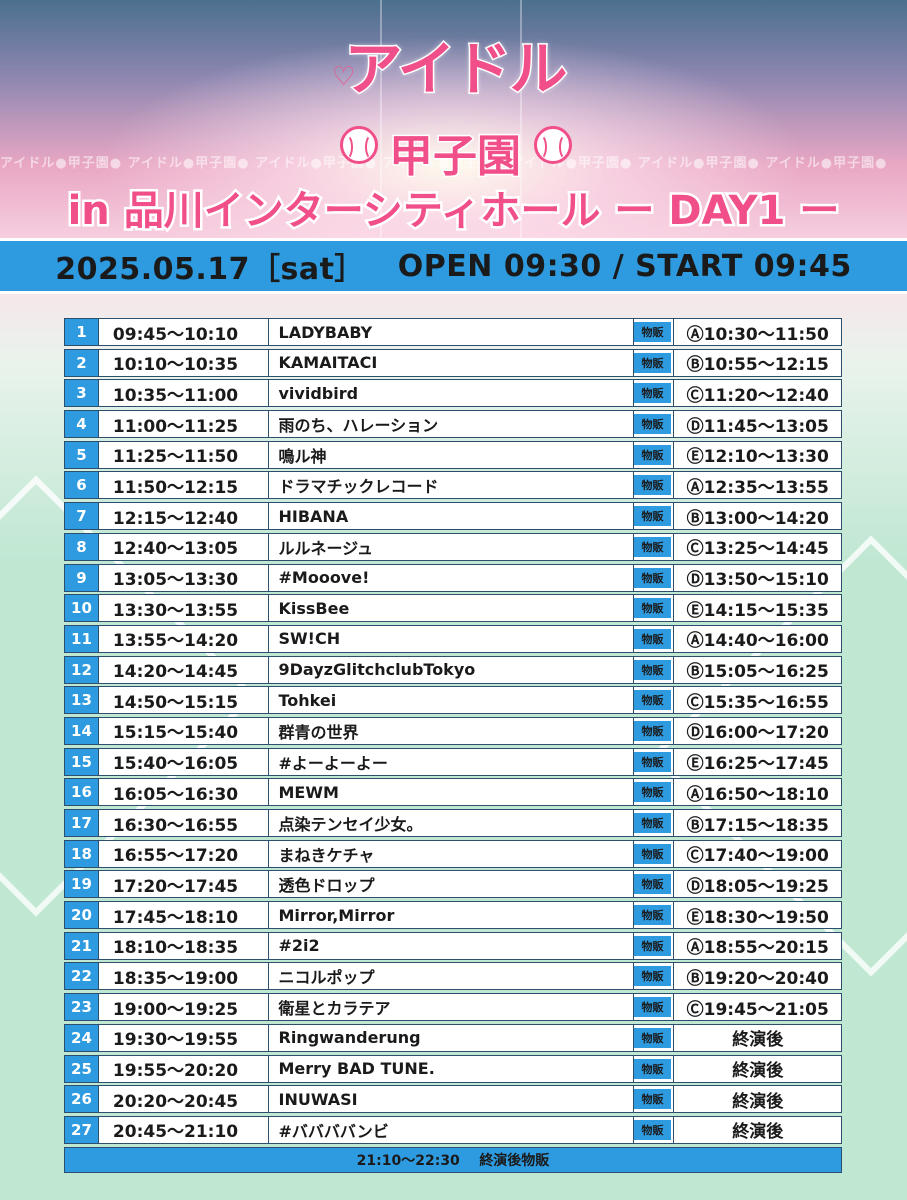 The height and width of the screenshot is (1200, 907). What do you see at coordinates (757, 424) in the screenshot?
I see `merch-time: Ⓓ11:45〜13:05` at bounding box center [757, 424].